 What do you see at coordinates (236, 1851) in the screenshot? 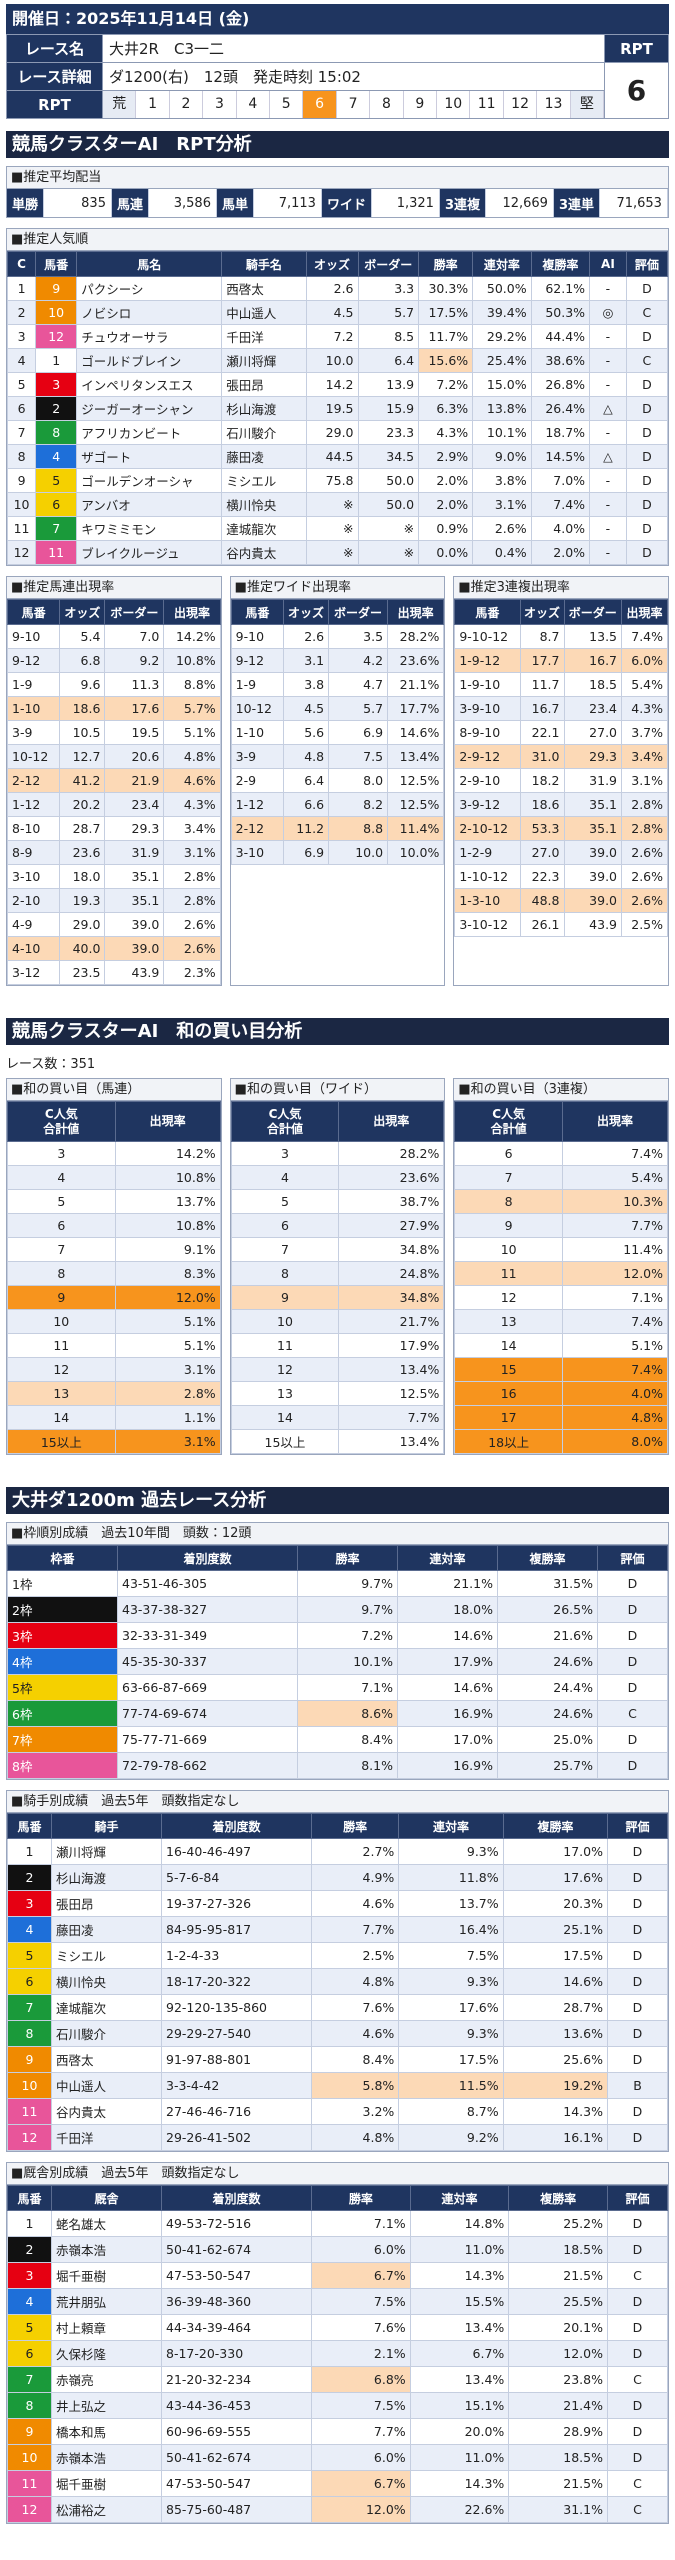
I see `table-cell: 16-40-46-497` at bounding box center [236, 1851].